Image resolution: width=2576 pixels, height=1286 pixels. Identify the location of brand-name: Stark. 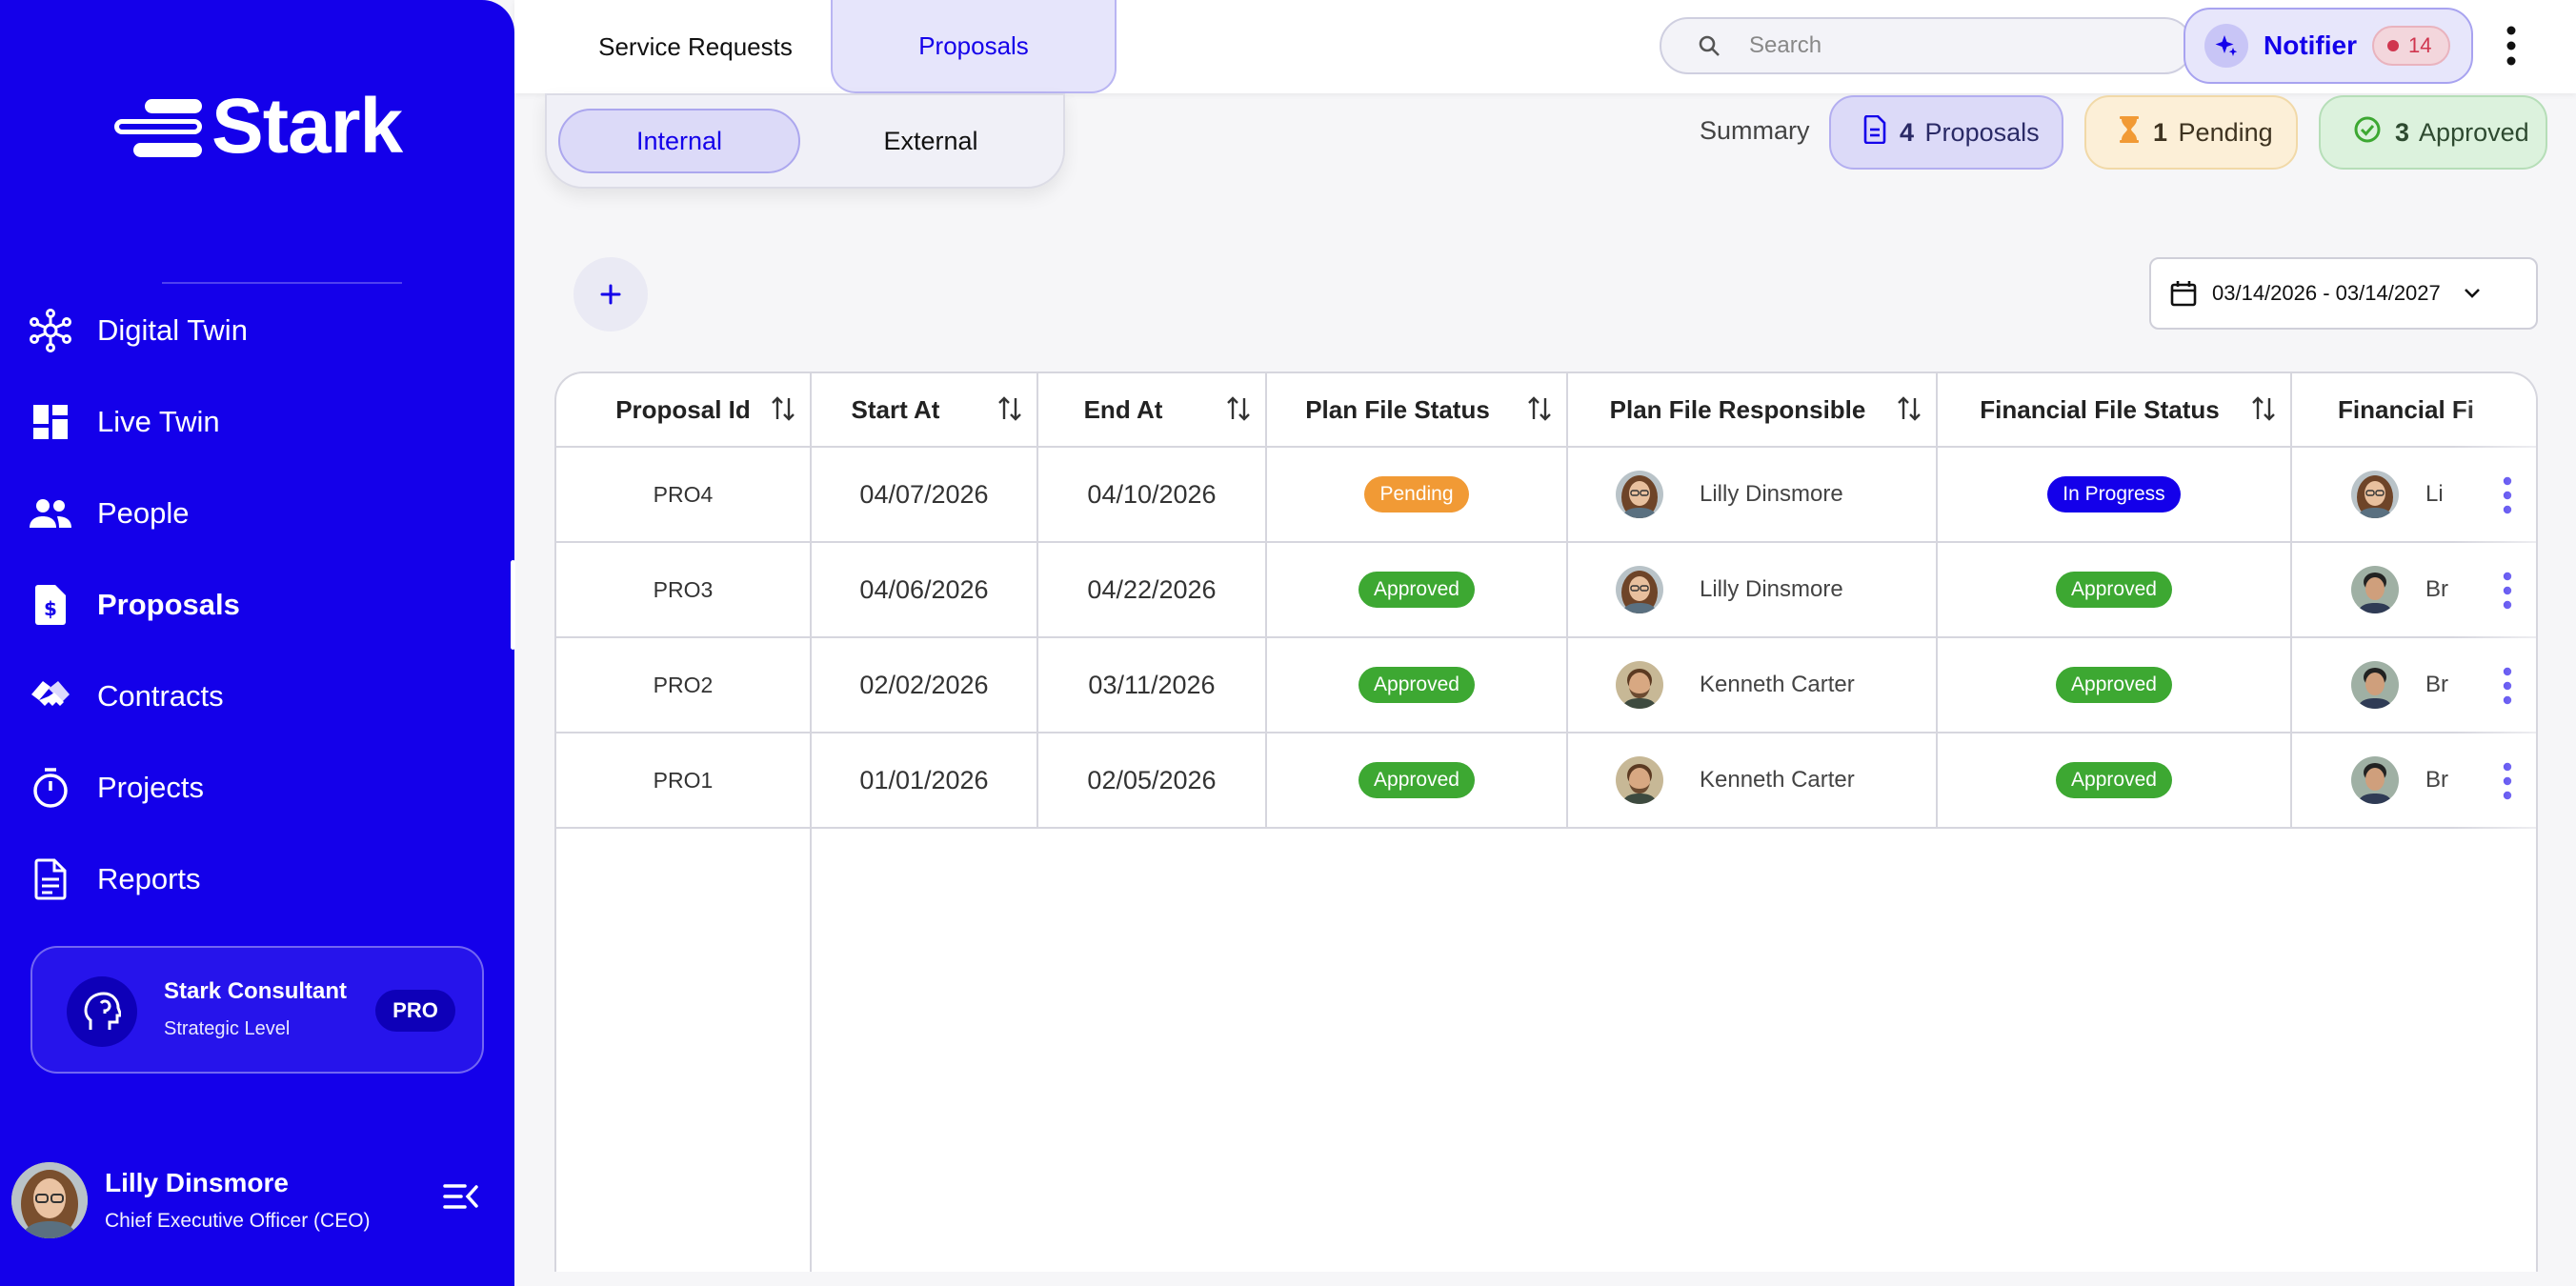
(307, 126).